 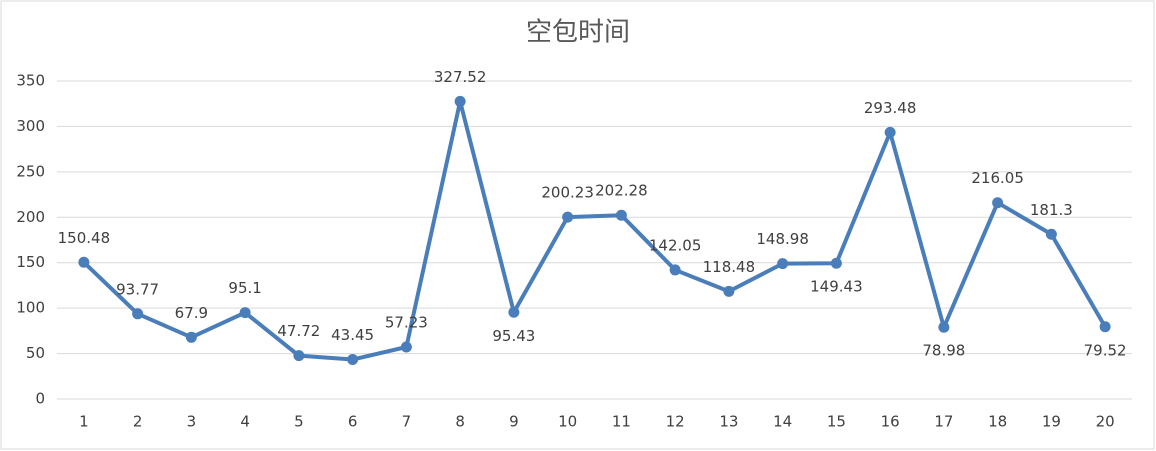 What do you see at coordinates (997, 178) in the screenshot?
I see `data-label: 216.05` at bounding box center [997, 178].